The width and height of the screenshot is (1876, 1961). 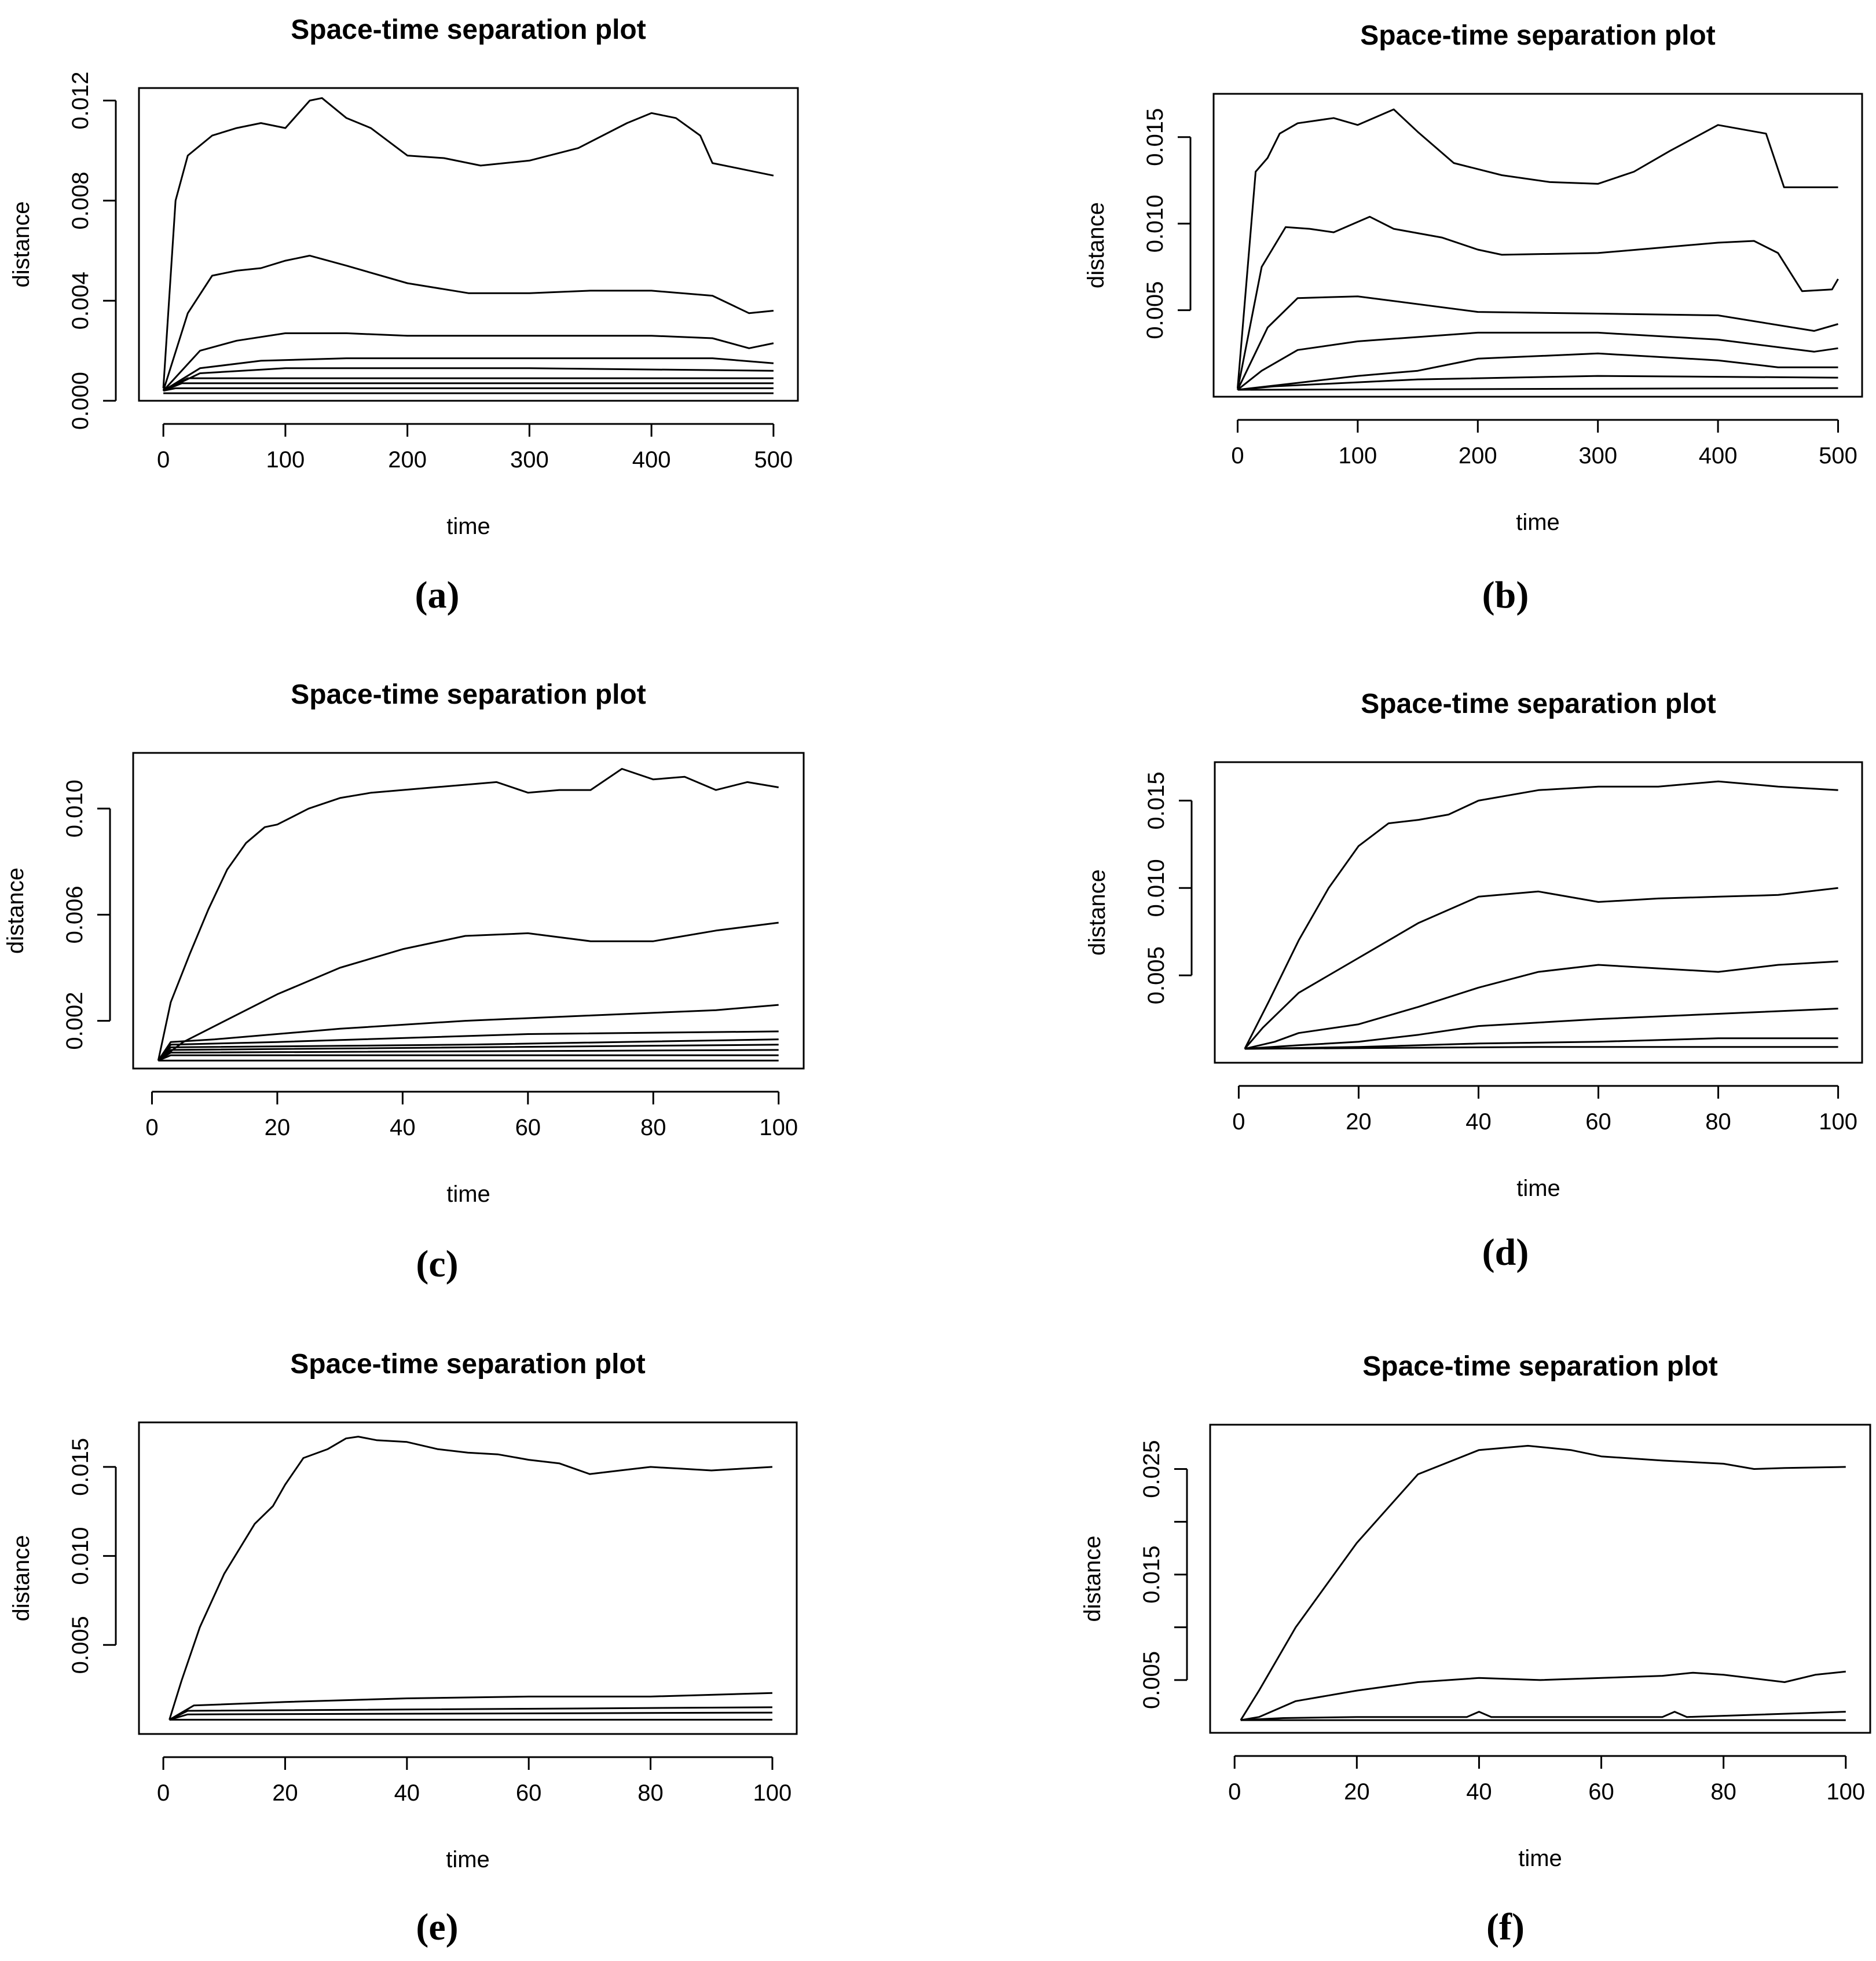 What do you see at coordinates (468, 1050) in the screenshot?
I see `series-line-c-q5` at bounding box center [468, 1050].